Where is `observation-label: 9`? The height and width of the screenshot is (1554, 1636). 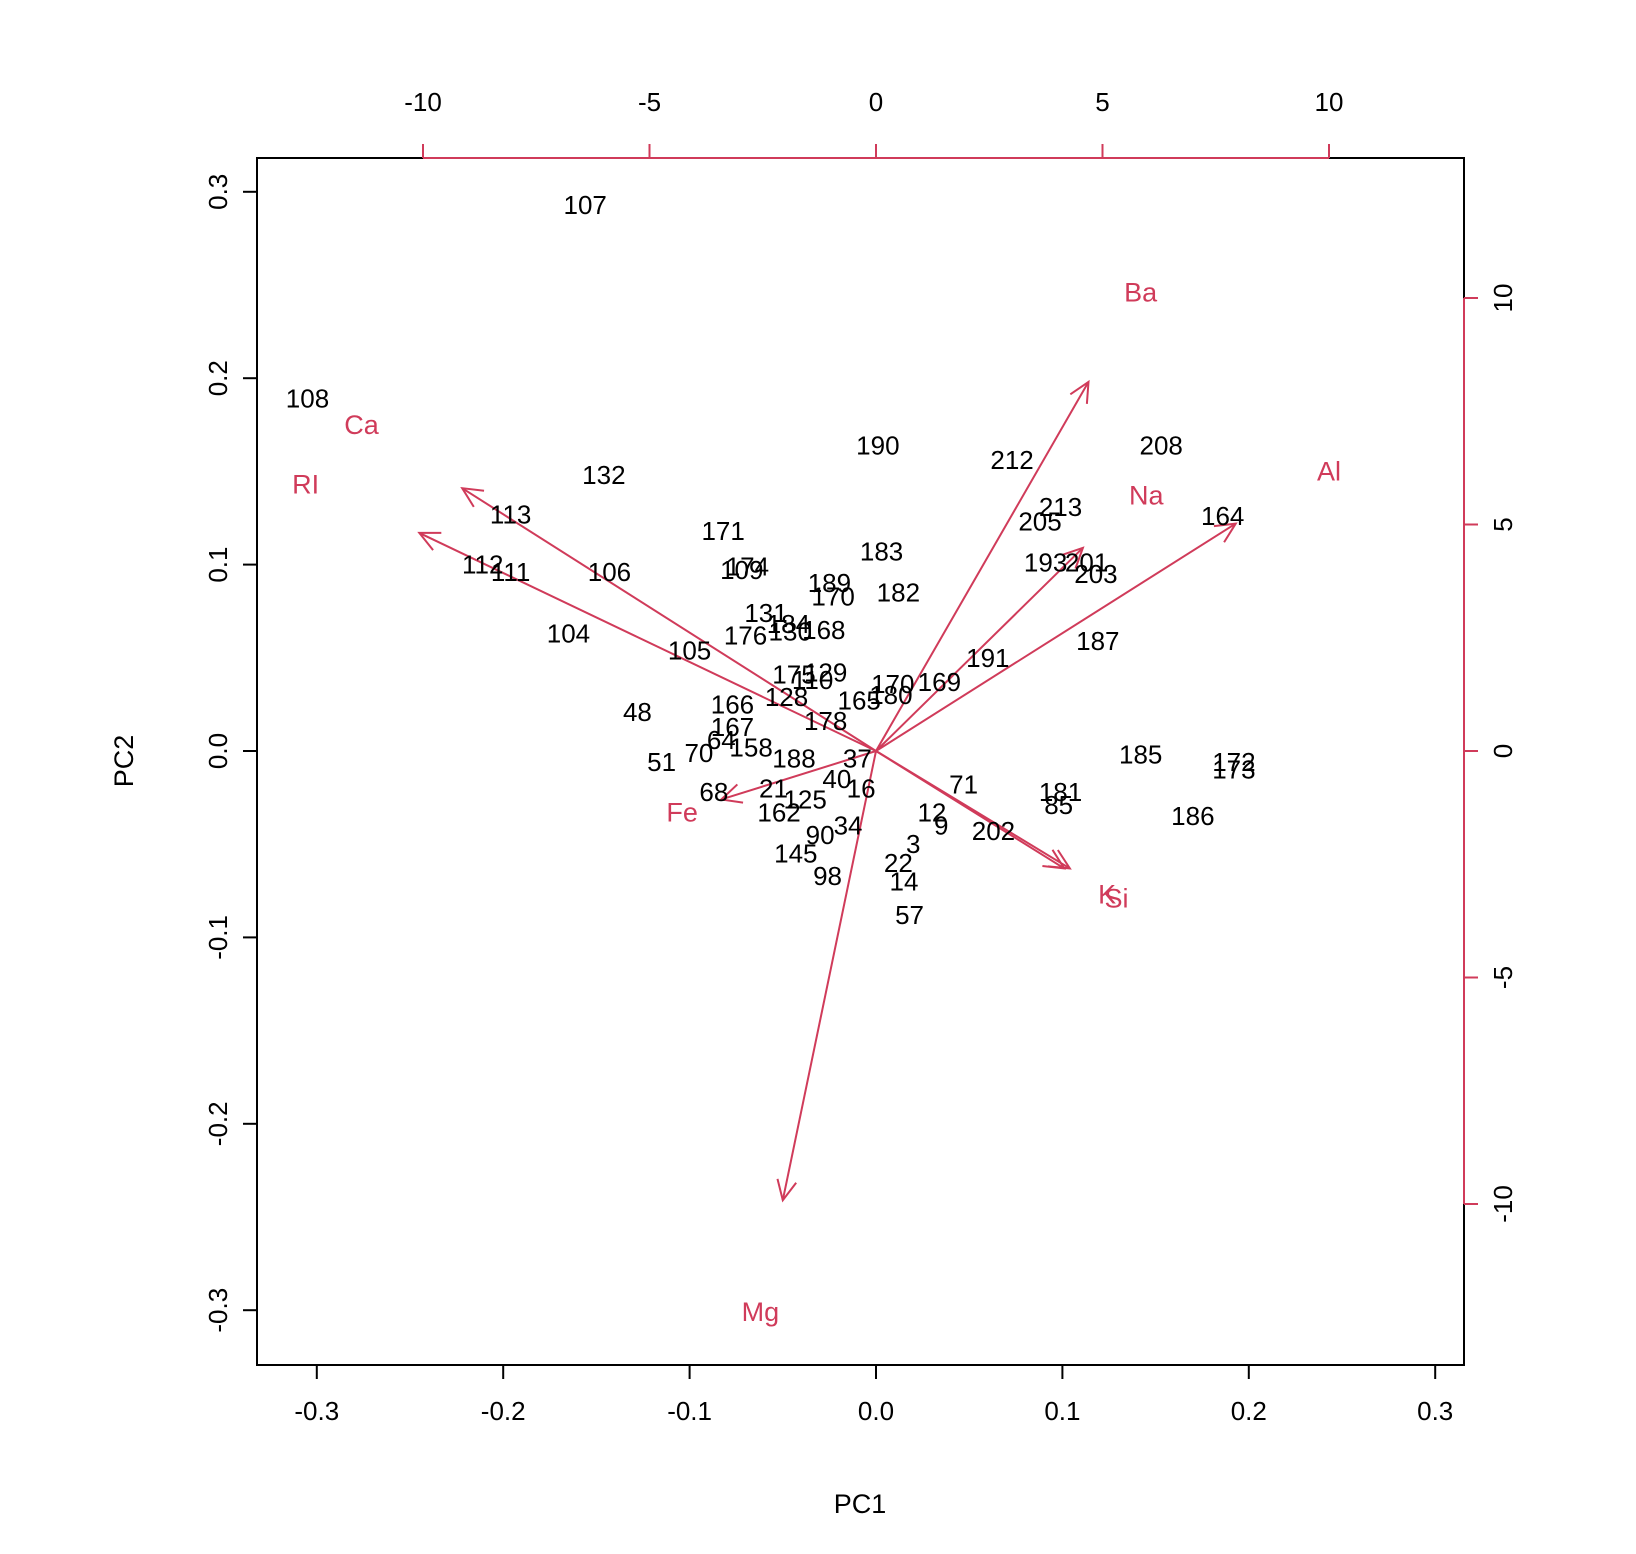
observation-label: 9 is located at coordinates (941, 826).